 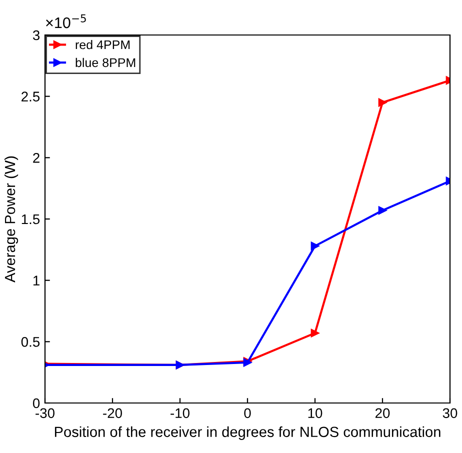 What do you see at coordinates (112, 413) in the screenshot?
I see `x-tick-label: -20` at bounding box center [112, 413].